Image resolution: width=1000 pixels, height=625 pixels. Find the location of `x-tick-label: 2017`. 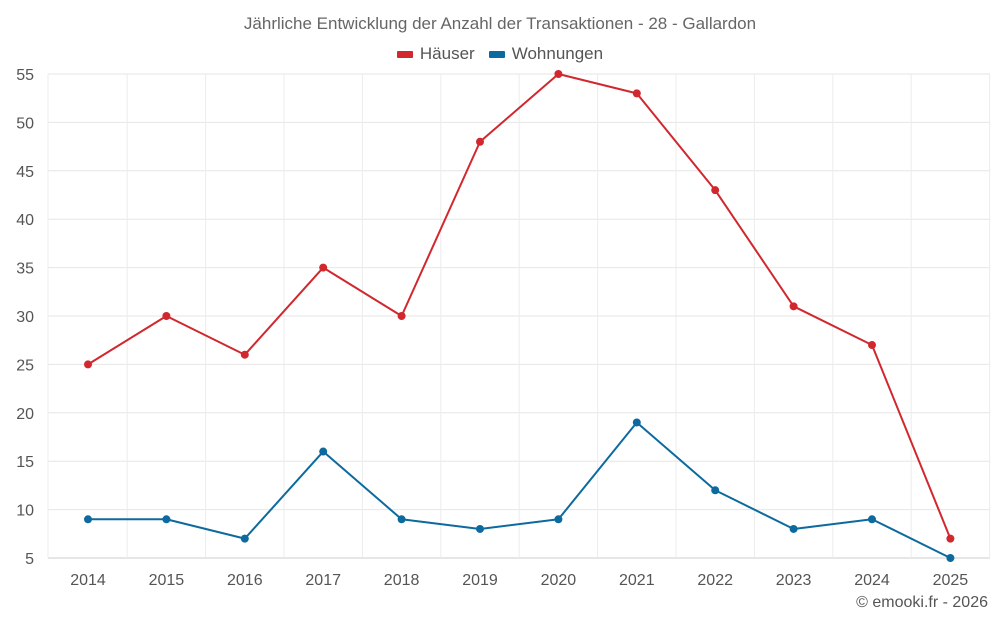

x-tick-label: 2017 is located at coordinates (323, 580).